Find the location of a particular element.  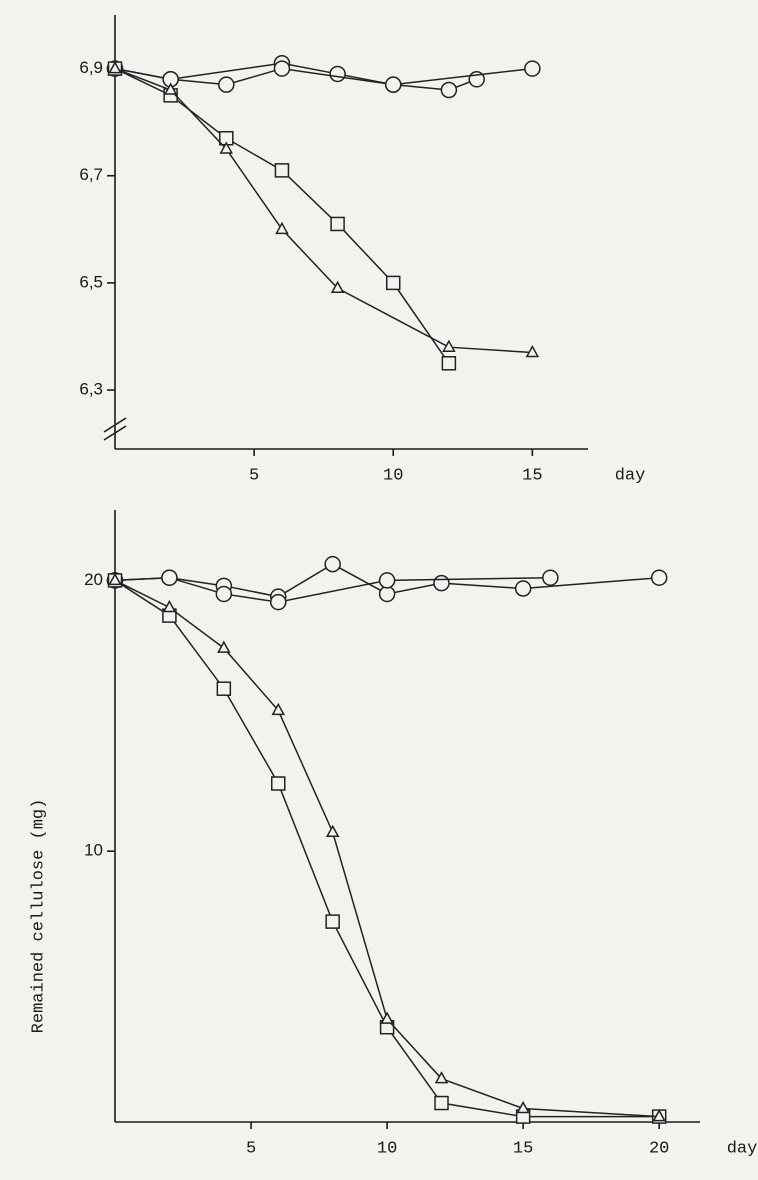

y-tick-label: 20 is located at coordinates (93, 579).